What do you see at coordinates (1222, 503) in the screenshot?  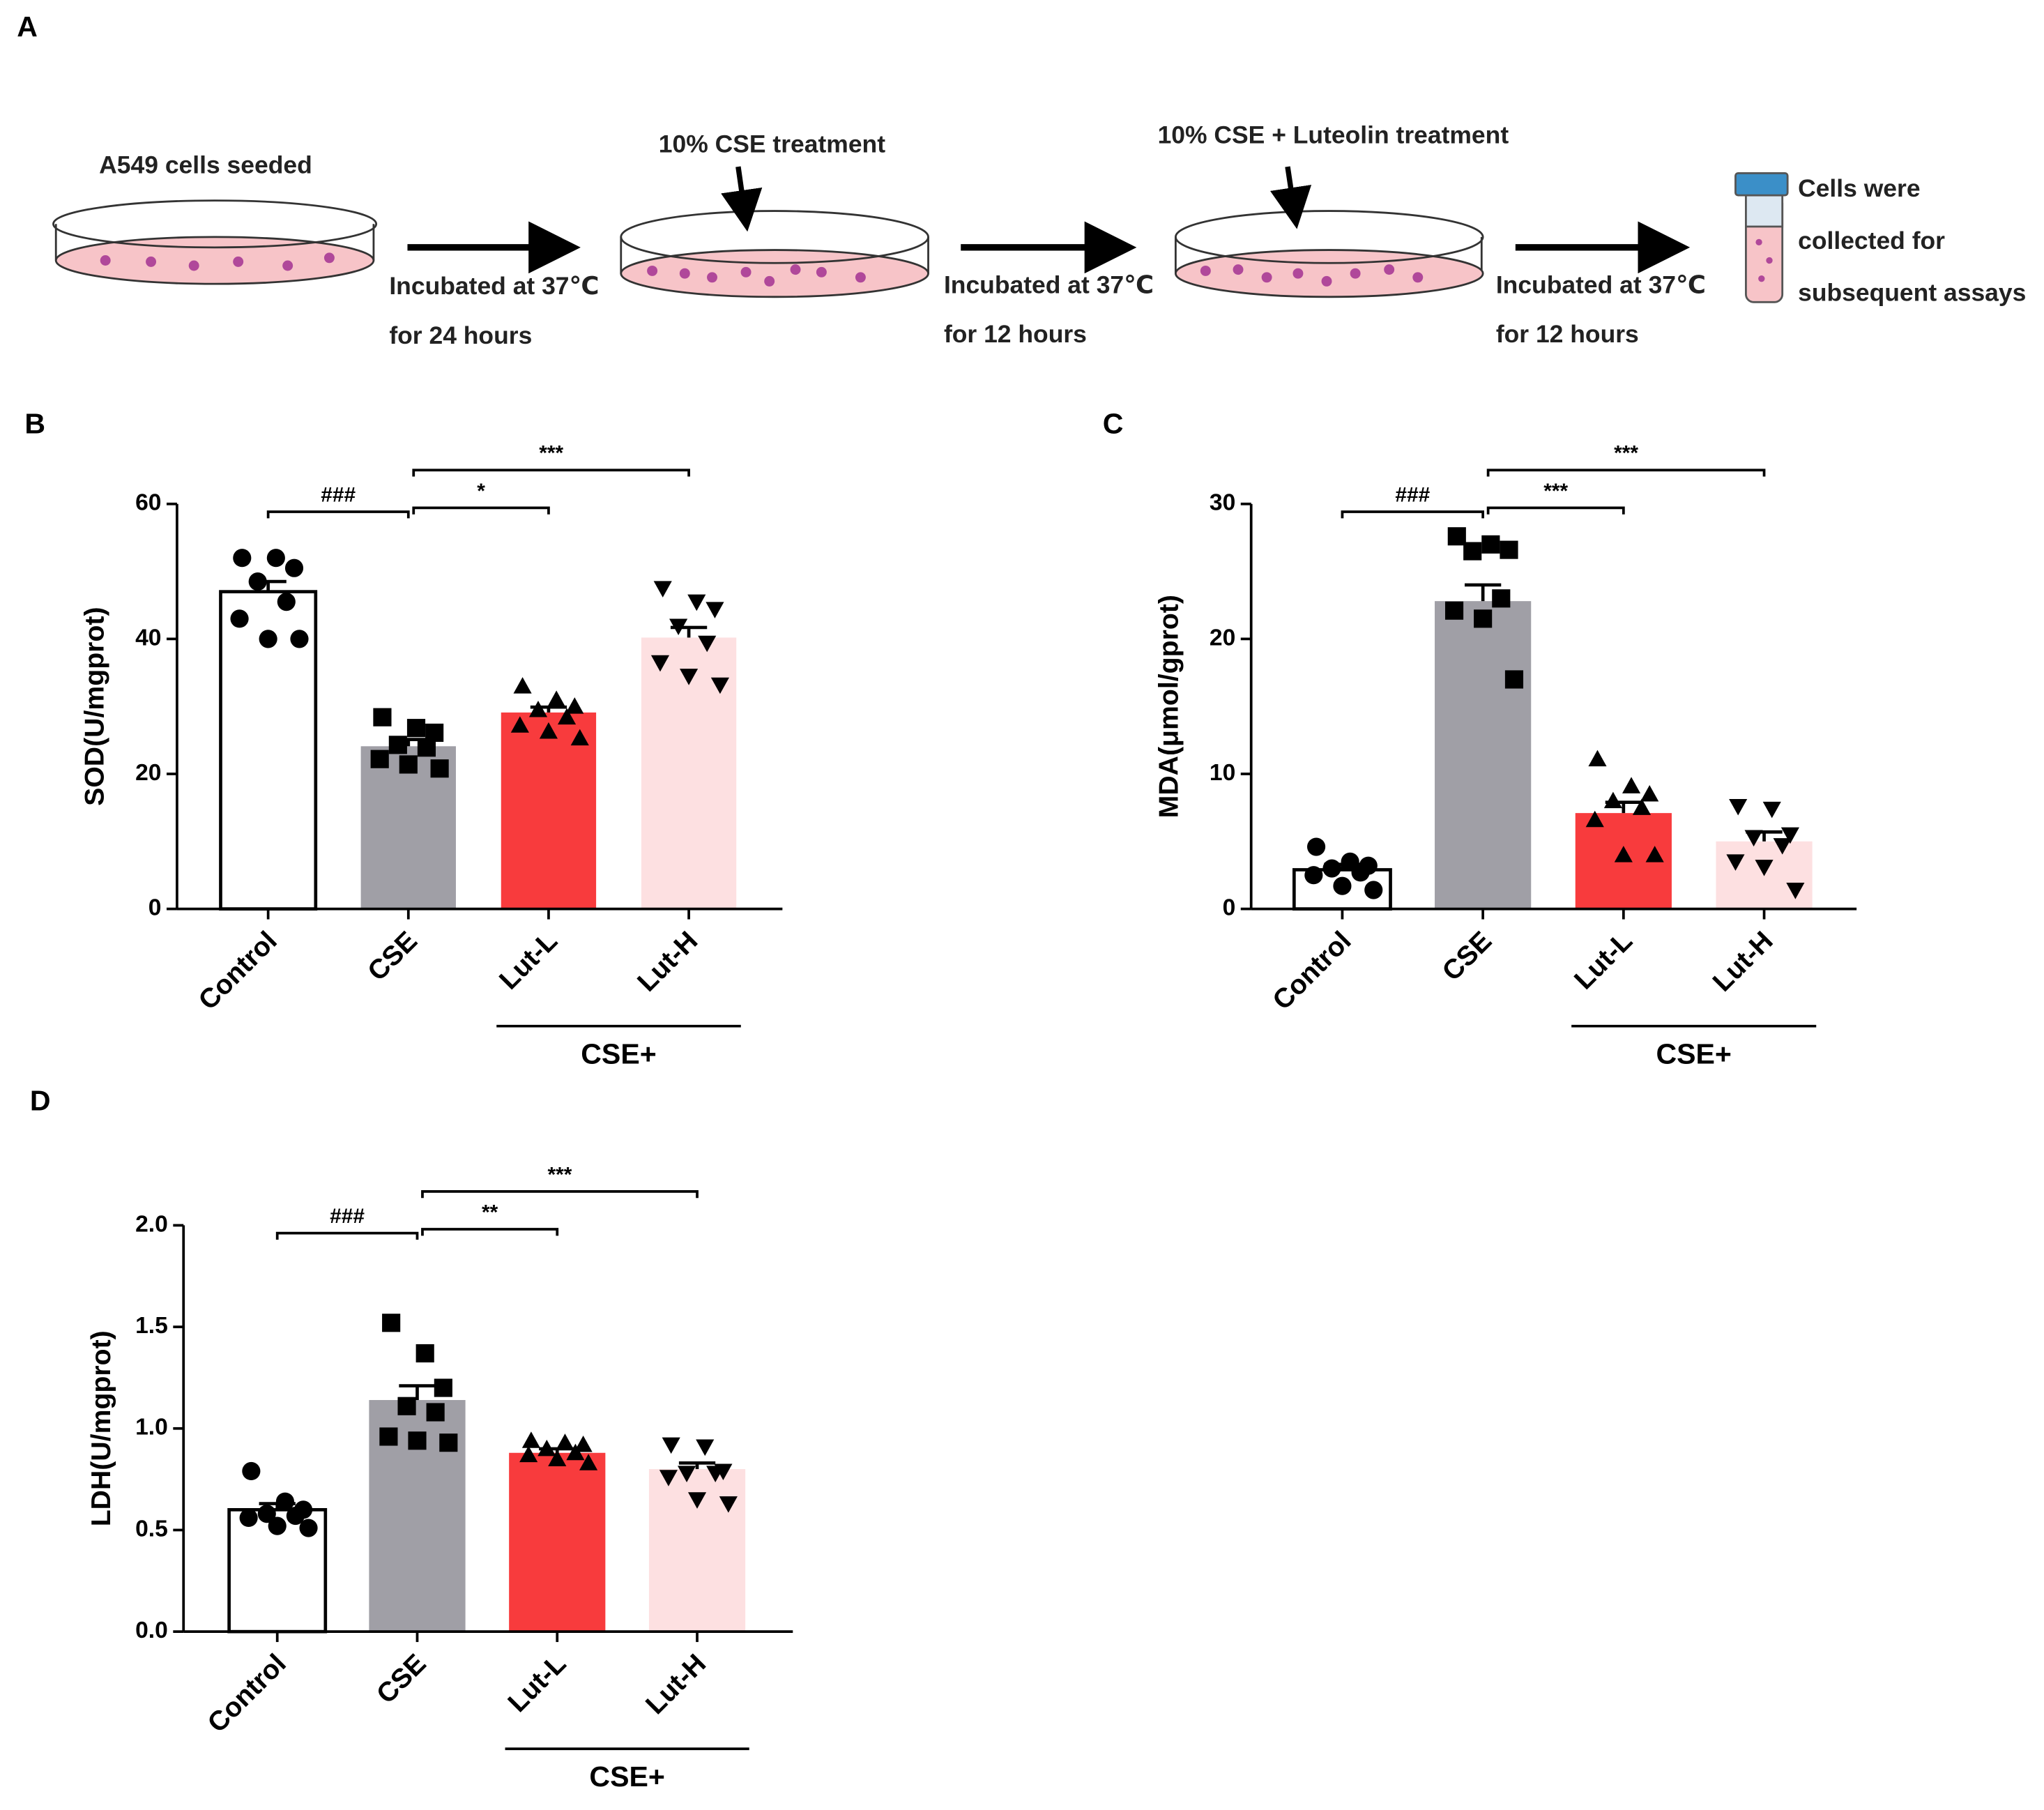 I see `y-tick-label: 30` at bounding box center [1222, 503].